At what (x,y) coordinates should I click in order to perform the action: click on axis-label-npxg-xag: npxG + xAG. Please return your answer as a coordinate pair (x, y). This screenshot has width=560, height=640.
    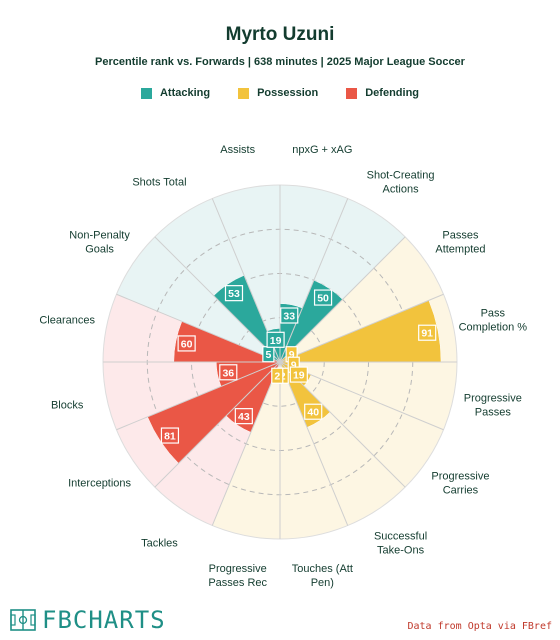
    Looking at the image, I should click on (322, 150).